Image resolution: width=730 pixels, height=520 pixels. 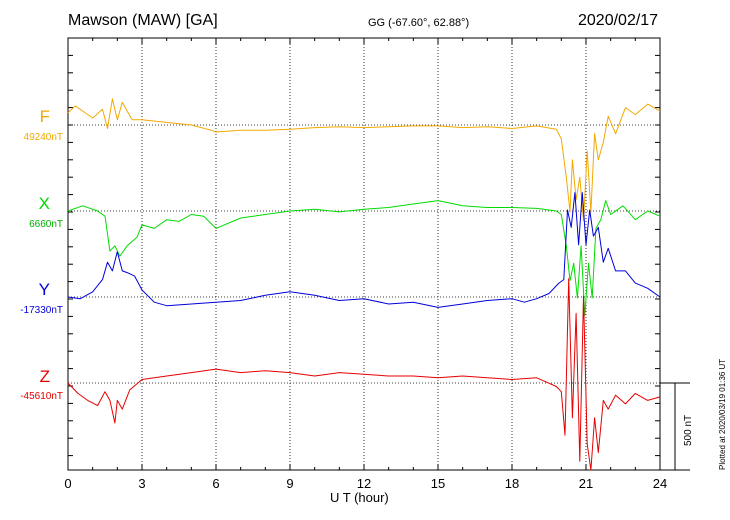 I want to click on date-label: 2020/02/17, so click(x=618, y=20).